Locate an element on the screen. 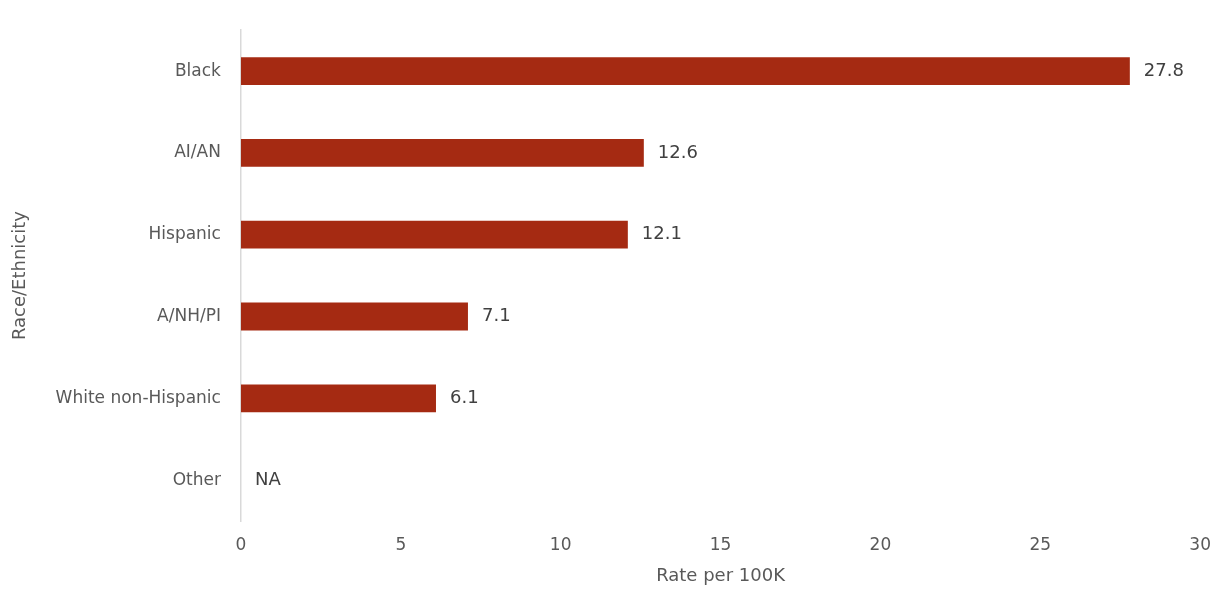 This screenshot has height=595, width=1225. data-label: 6.1 is located at coordinates (464, 396).